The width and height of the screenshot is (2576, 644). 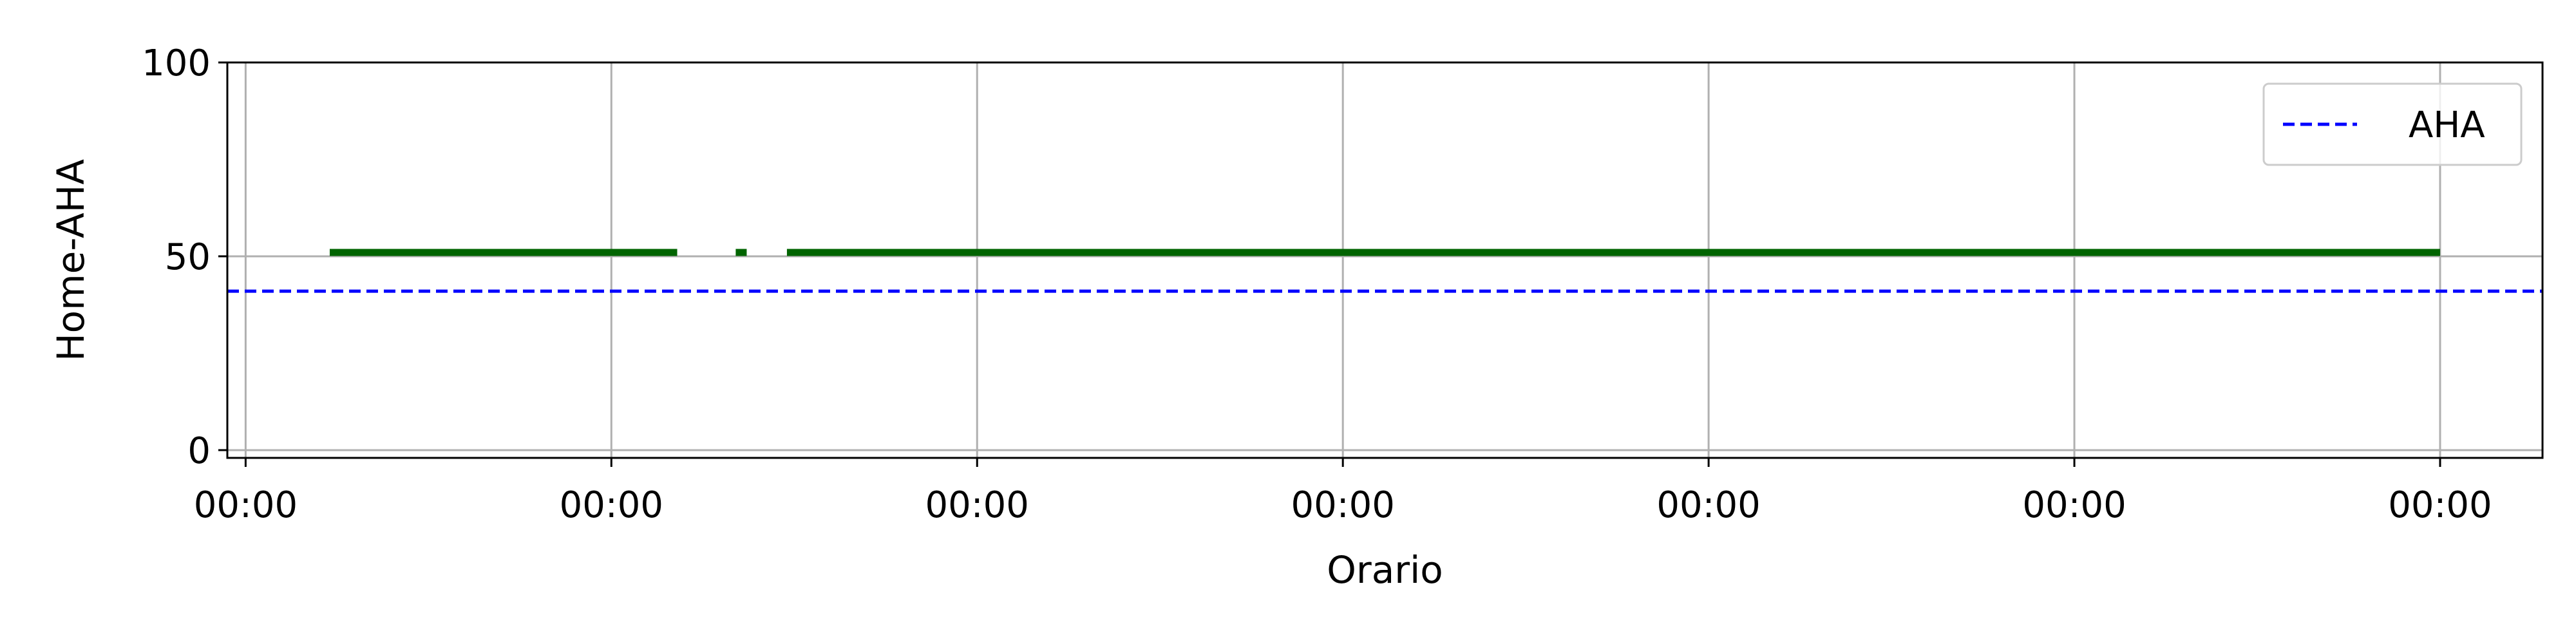 I want to click on legend-box, so click(x=2392, y=124).